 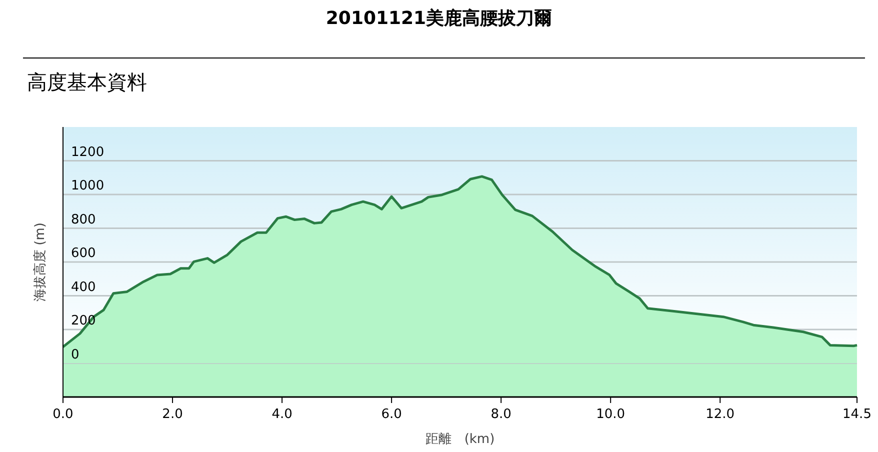 I want to click on y-axis-title: 海拔高度 (m), so click(x=40, y=262).